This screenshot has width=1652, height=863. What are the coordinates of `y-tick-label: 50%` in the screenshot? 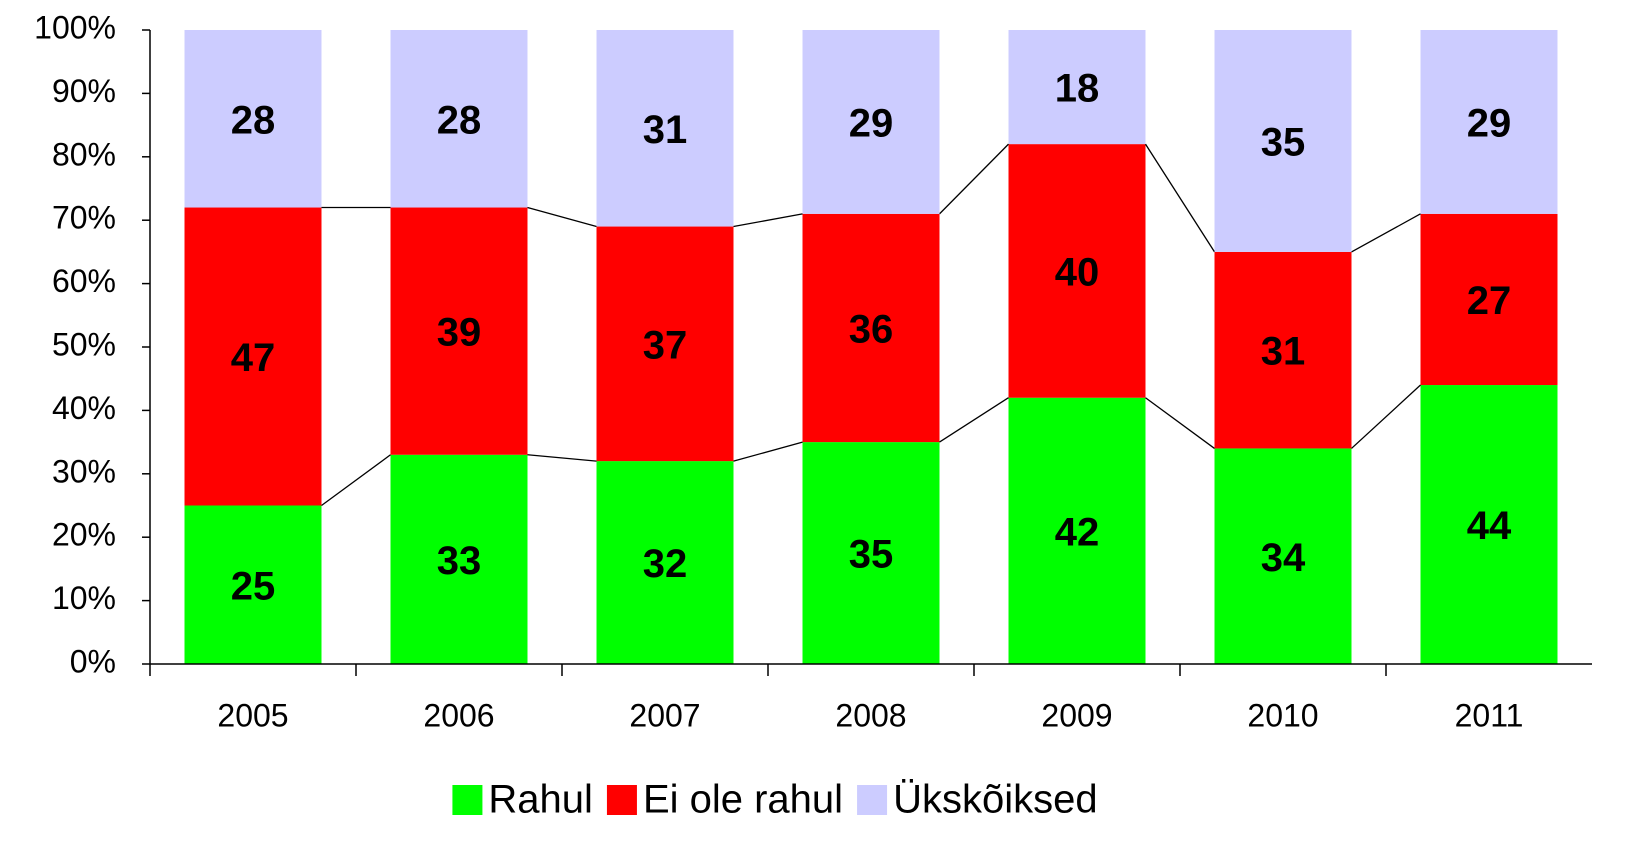 It's located at (84, 344).